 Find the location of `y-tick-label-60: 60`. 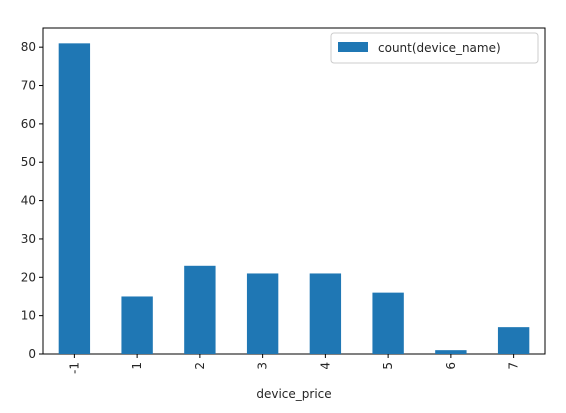

y-tick-label-60: 60 is located at coordinates (28, 124).